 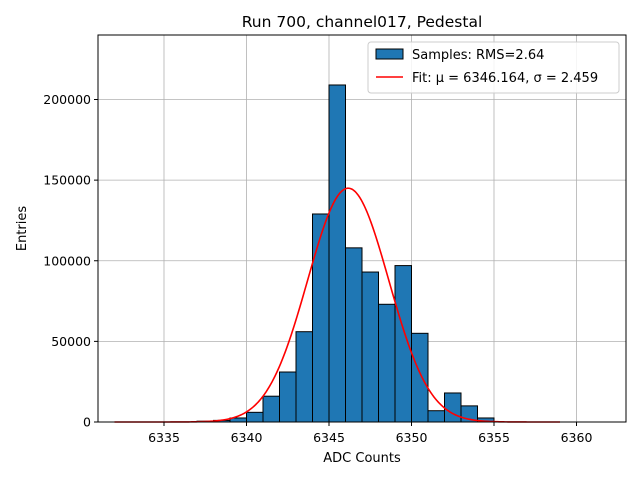 I want to click on y-tick-label: 150000, so click(x=67, y=180).